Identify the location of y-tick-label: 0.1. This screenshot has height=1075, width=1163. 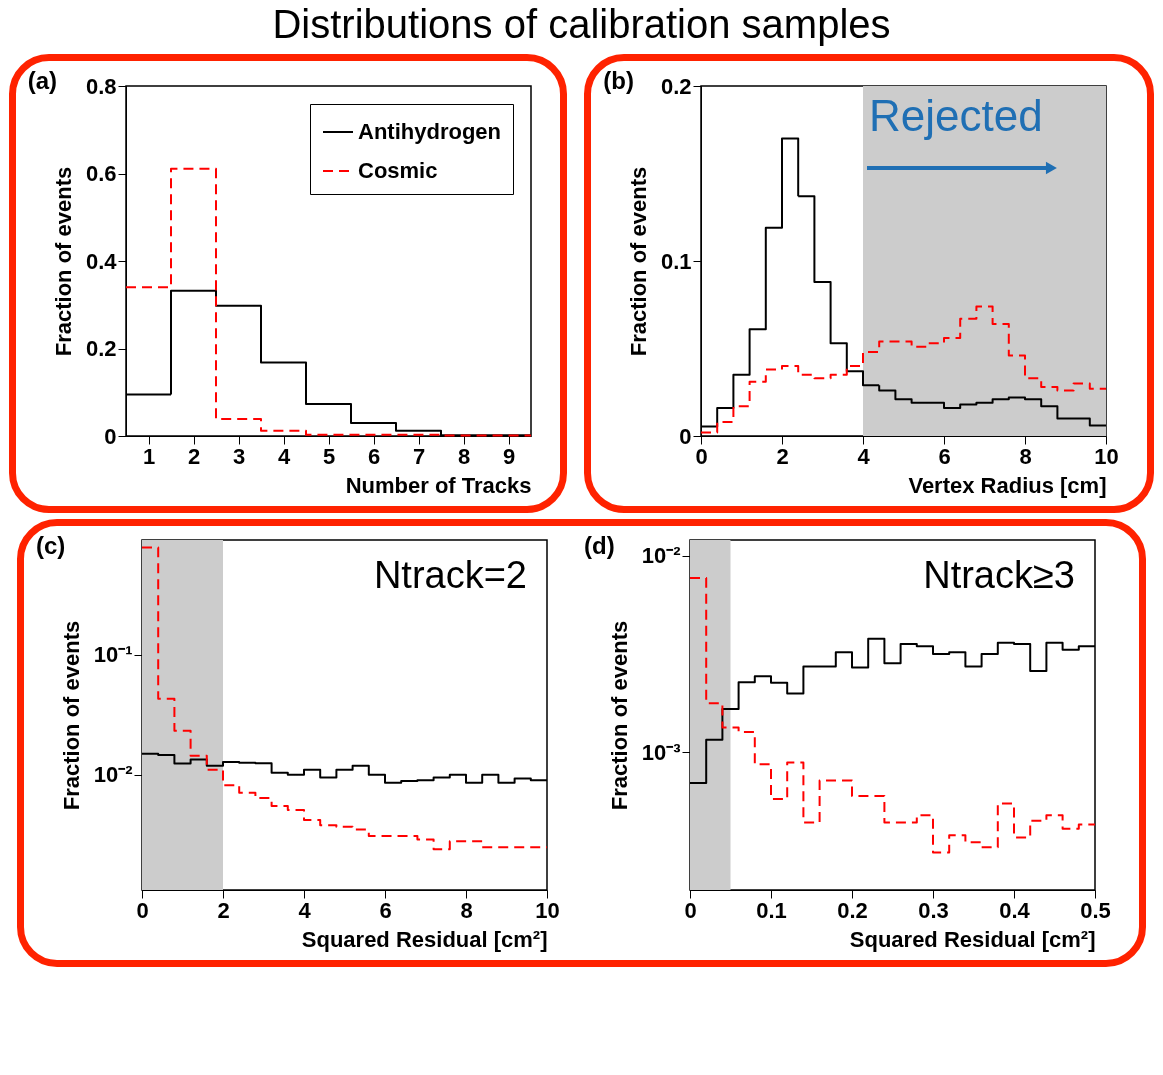
(676, 261).